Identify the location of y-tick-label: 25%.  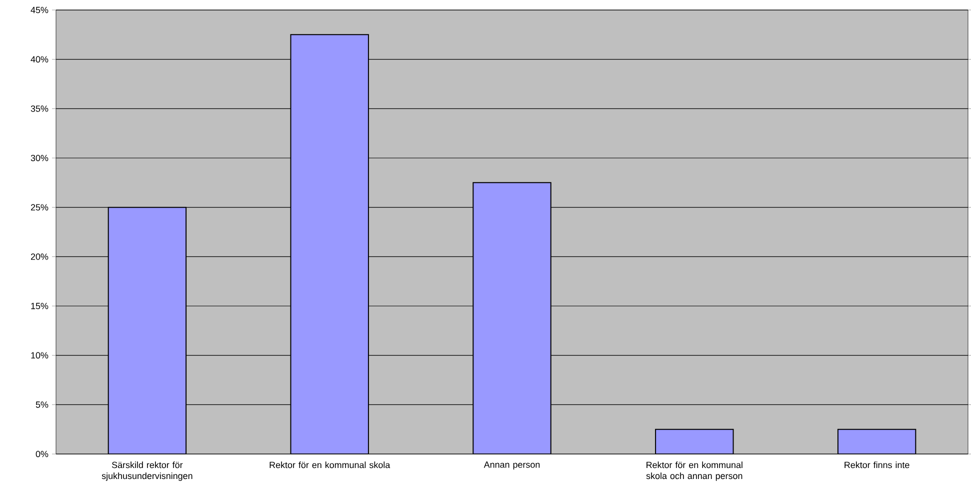
(39, 207).